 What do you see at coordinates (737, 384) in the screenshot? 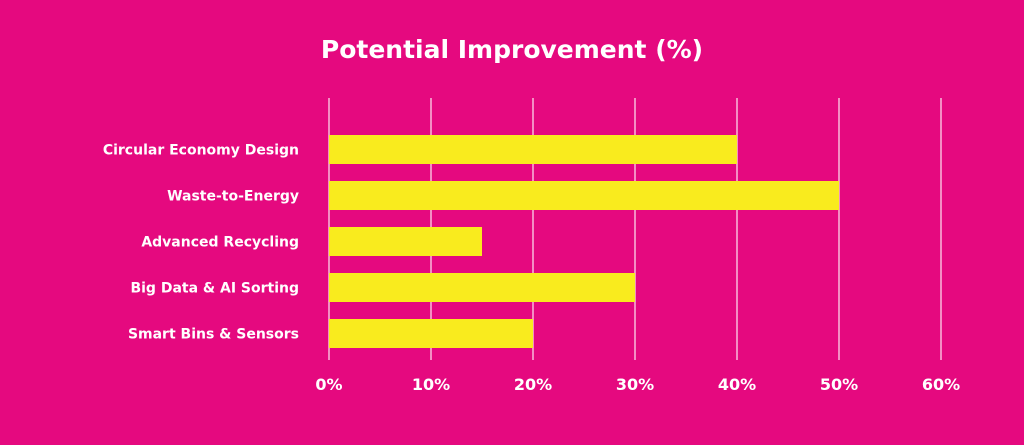
I see `x-tick-label: 40%` at bounding box center [737, 384].